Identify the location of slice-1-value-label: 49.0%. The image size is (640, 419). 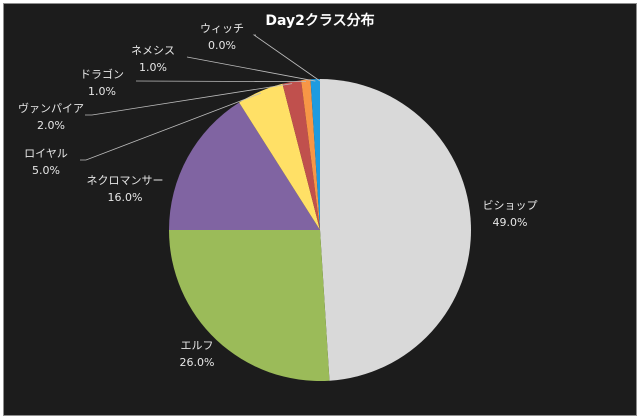
(510, 222).